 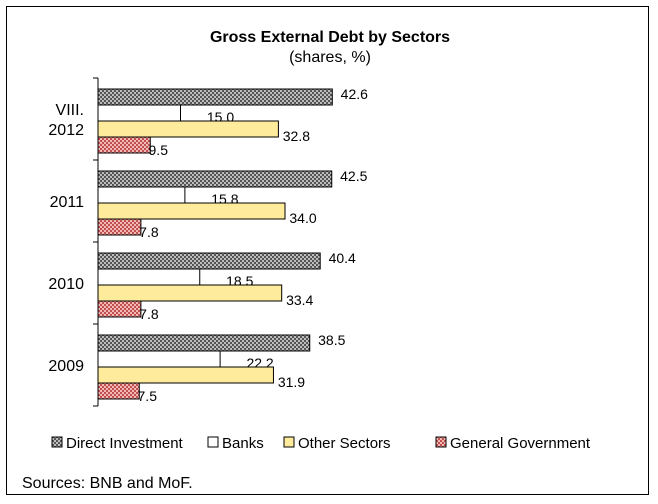 What do you see at coordinates (520, 443) in the screenshot?
I see `legend-label: General Government` at bounding box center [520, 443].